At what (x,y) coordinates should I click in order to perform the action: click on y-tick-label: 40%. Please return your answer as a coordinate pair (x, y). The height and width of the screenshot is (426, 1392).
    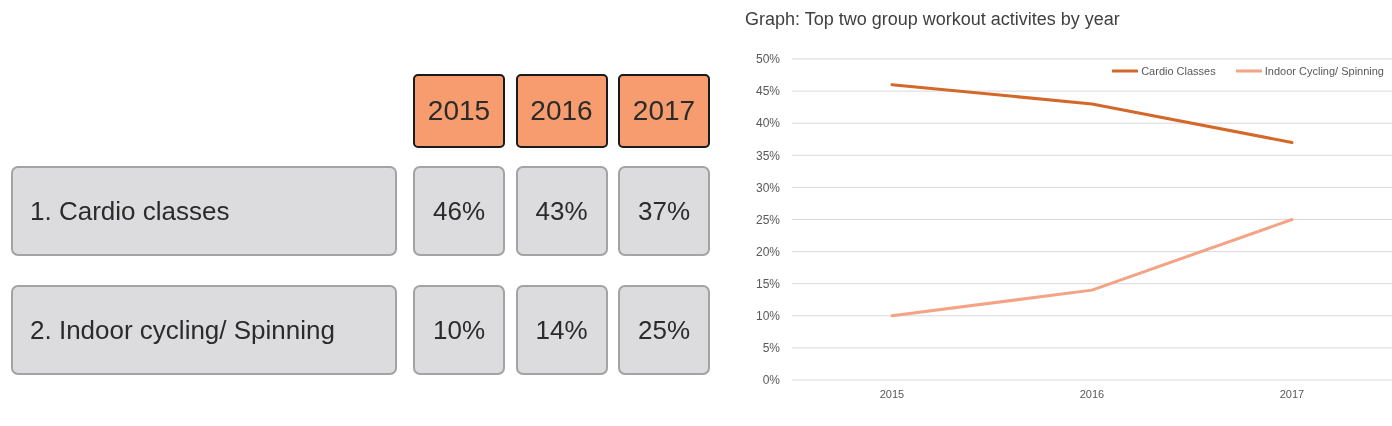
    Looking at the image, I should click on (768, 123).